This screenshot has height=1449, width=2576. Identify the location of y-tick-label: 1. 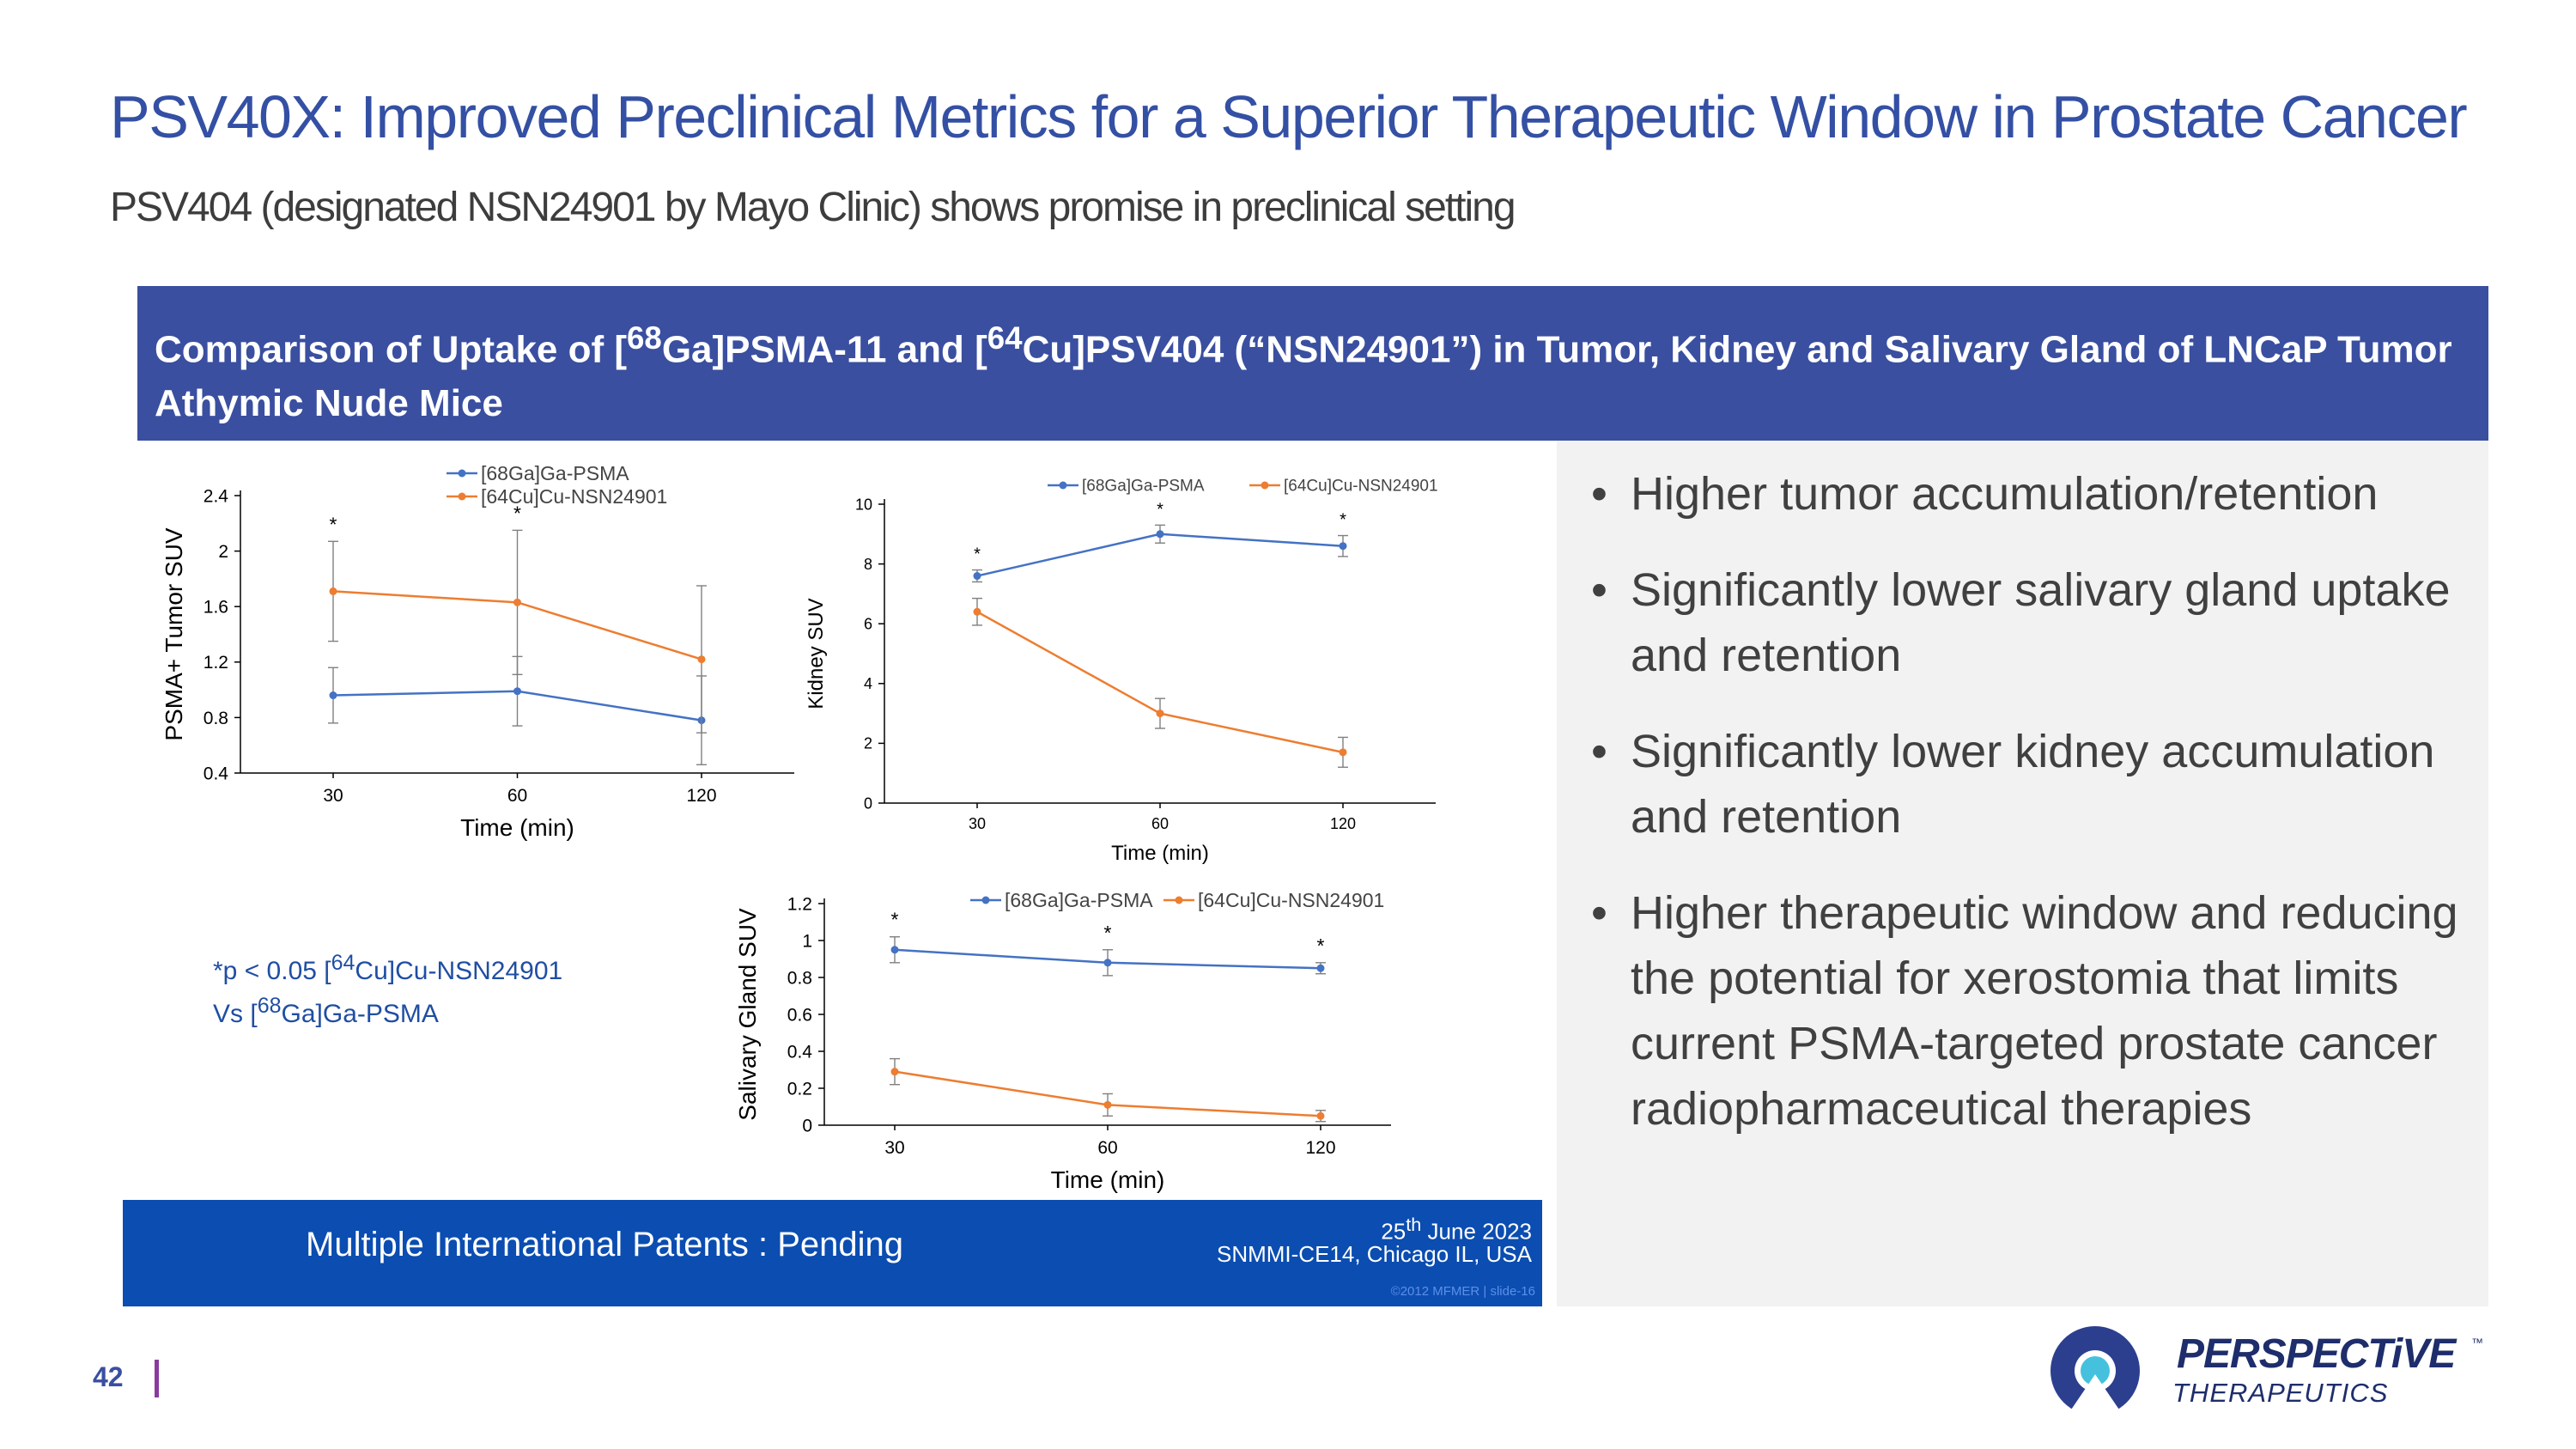
(807, 941).